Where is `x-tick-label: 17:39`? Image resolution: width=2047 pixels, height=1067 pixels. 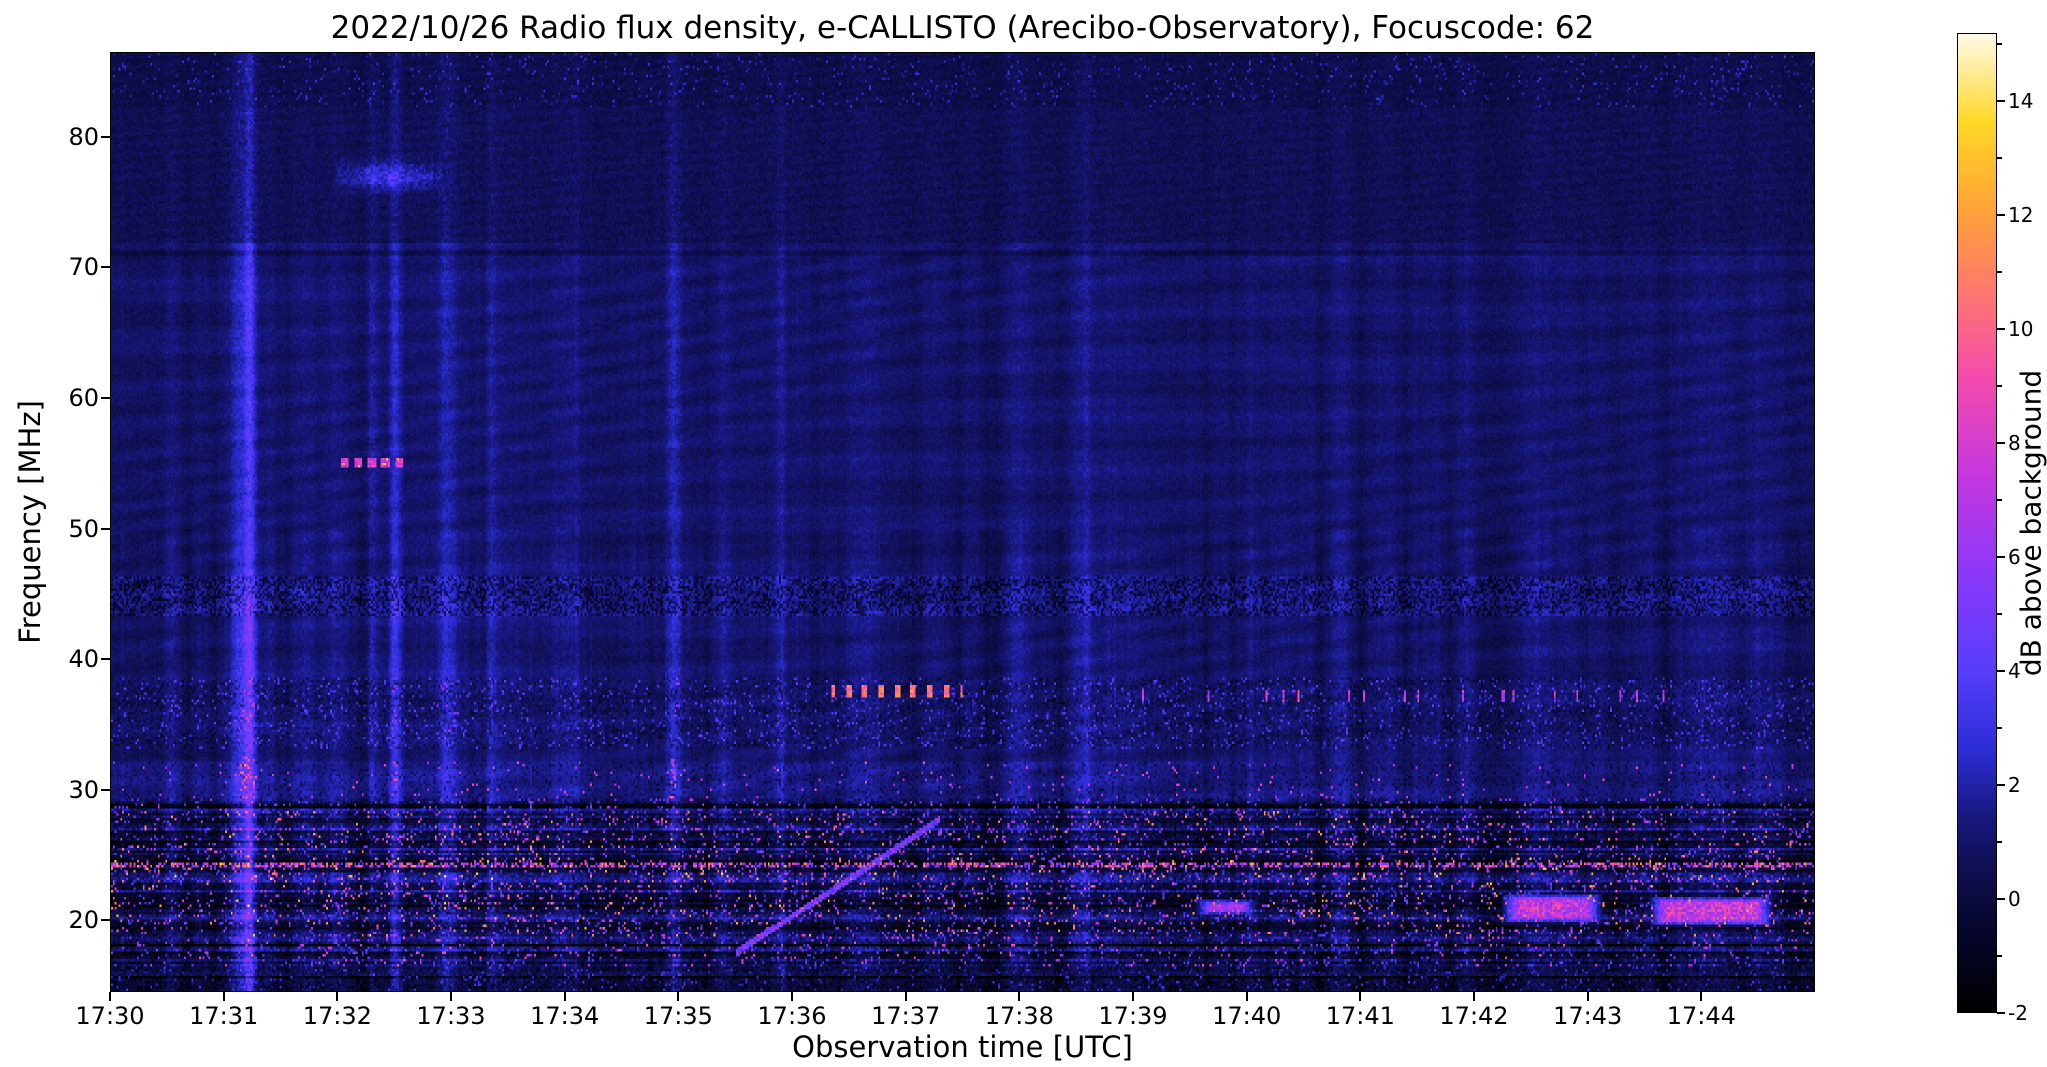 x-tick-label: 17:39 is located at coordinates (1133, 1016).